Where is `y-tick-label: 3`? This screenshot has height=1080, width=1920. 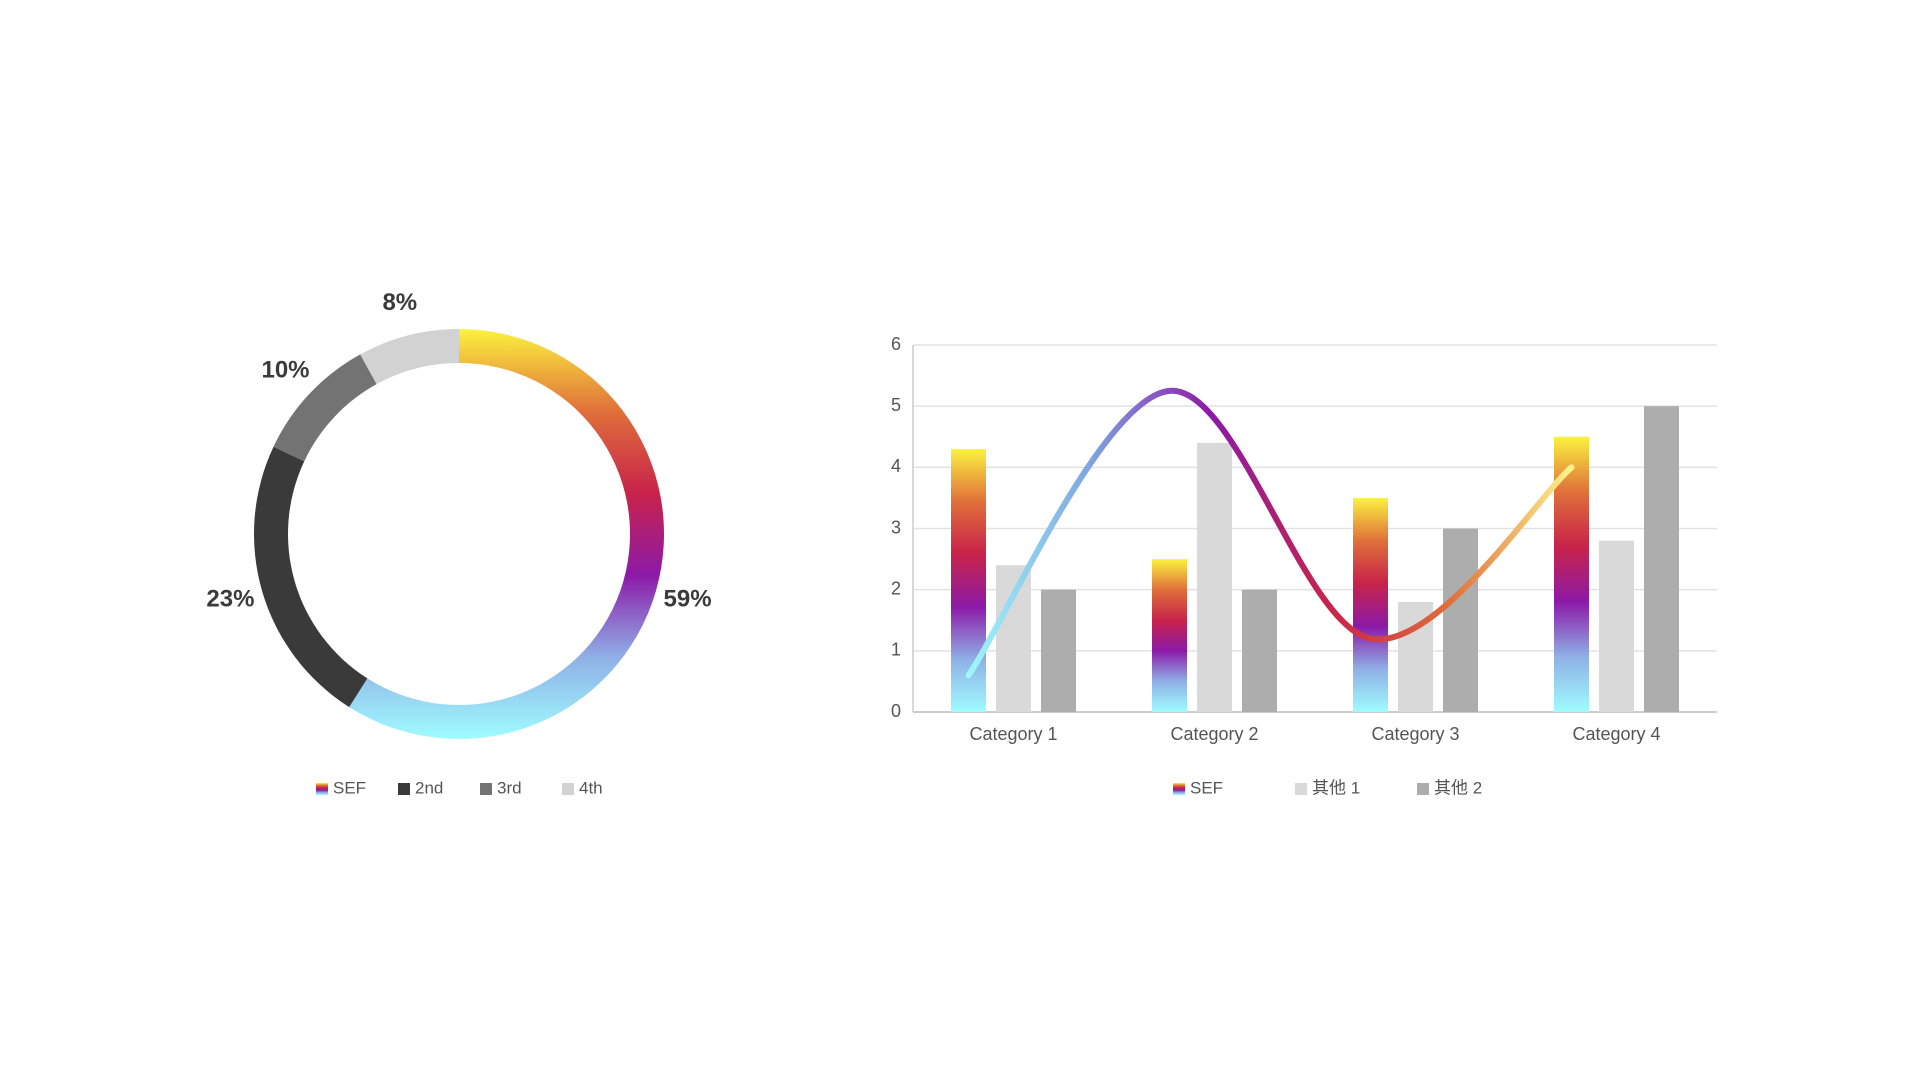
y-tick-label: 3 is located at coordinates (896, 527).